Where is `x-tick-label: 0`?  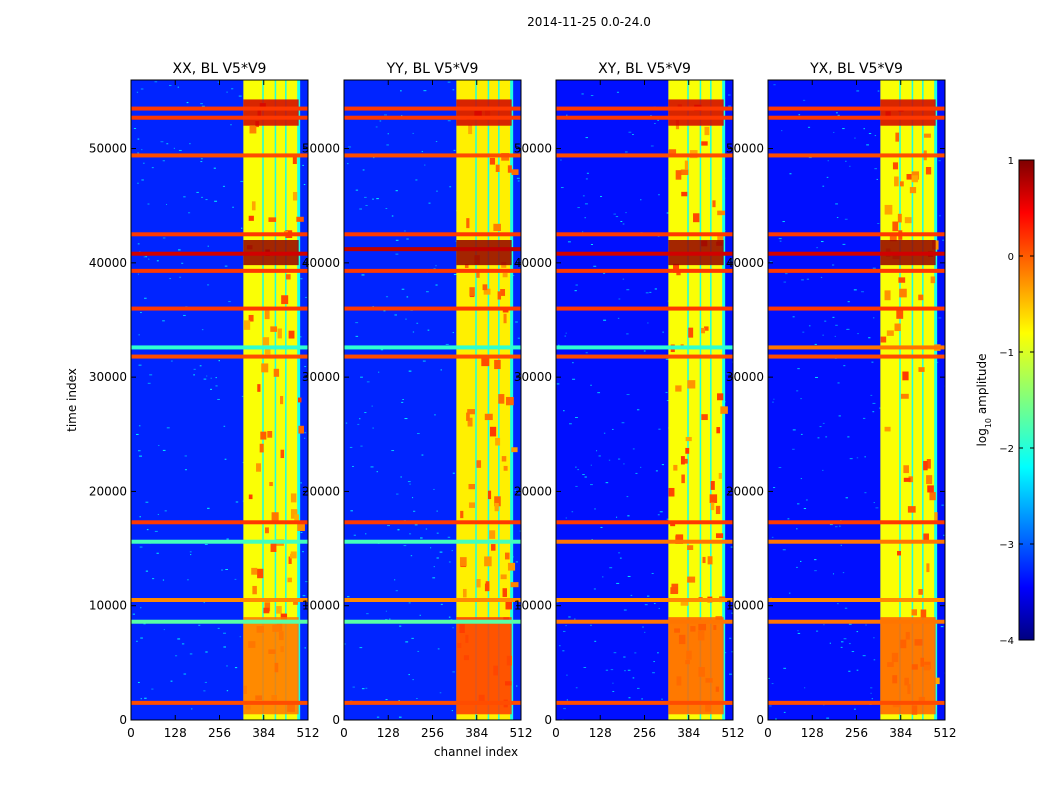 x-tick-label: 0 is located at coordinates (768, 733).